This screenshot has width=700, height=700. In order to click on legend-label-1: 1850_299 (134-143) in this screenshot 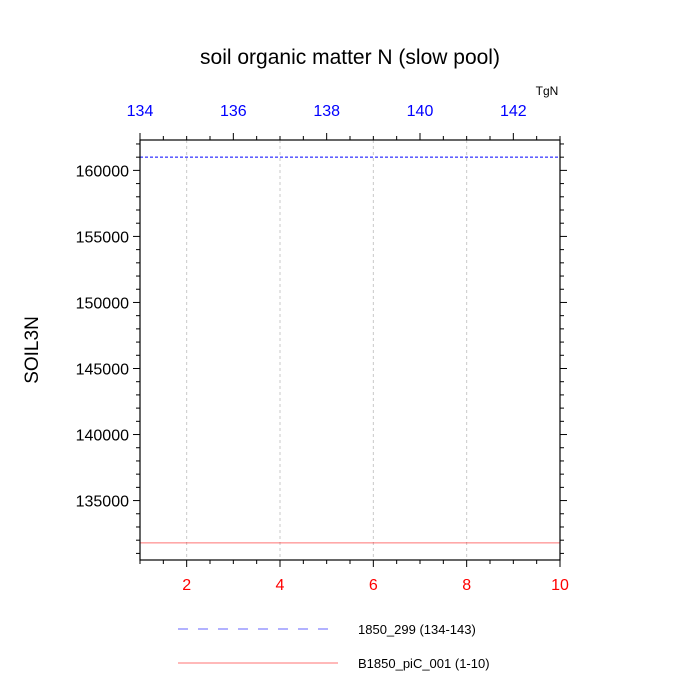, I will do `click(417, 629)`.